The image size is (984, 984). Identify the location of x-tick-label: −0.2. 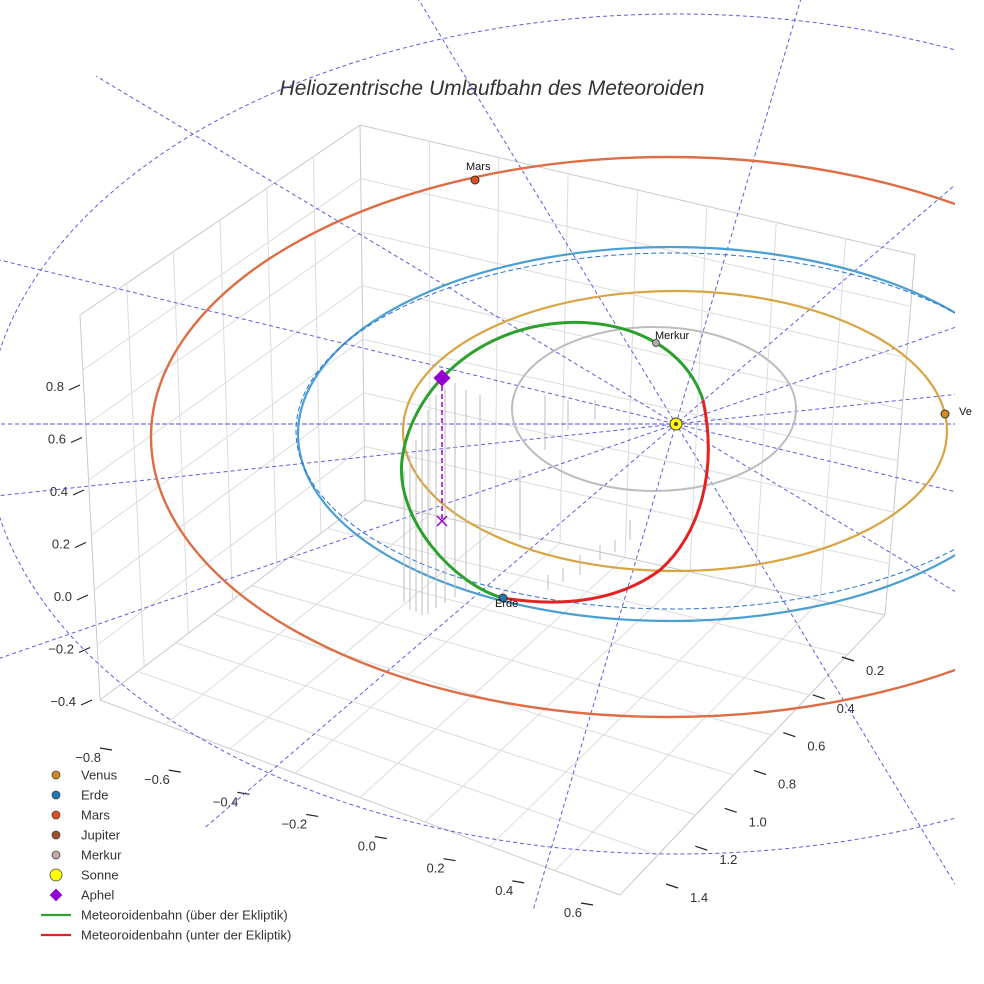
(294, 823).